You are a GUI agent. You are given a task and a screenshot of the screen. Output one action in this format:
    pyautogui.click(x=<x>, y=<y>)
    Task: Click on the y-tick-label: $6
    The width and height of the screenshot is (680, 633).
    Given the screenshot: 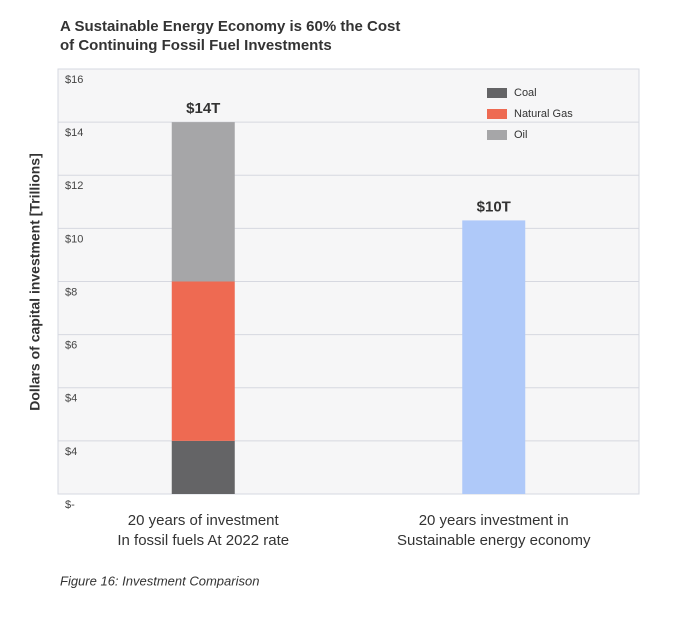 What is the action you would take?
    pyautogui.click(x=71, y=346)
    